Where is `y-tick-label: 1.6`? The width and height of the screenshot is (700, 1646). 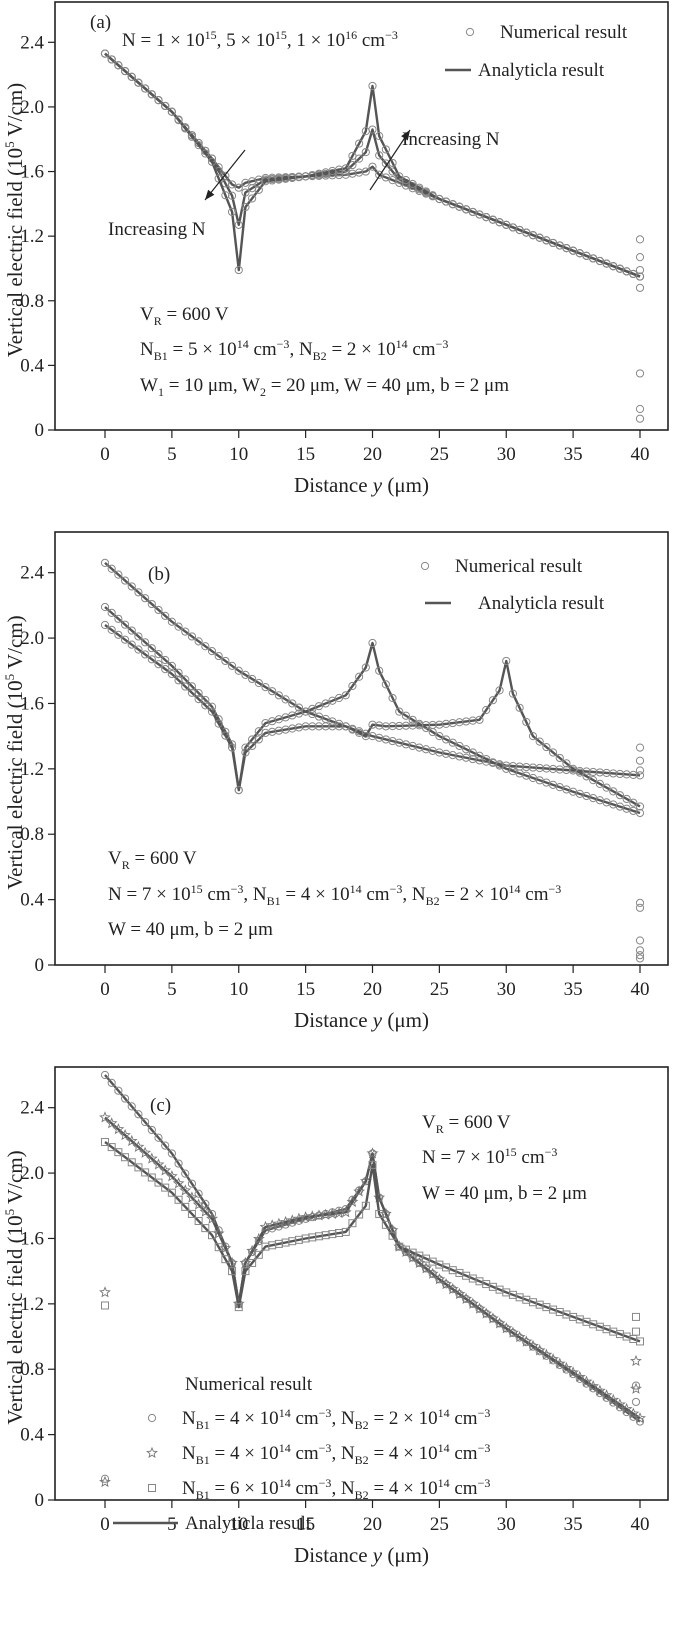 y-tick-label: 1.6 is located at coordinates (32, 172).